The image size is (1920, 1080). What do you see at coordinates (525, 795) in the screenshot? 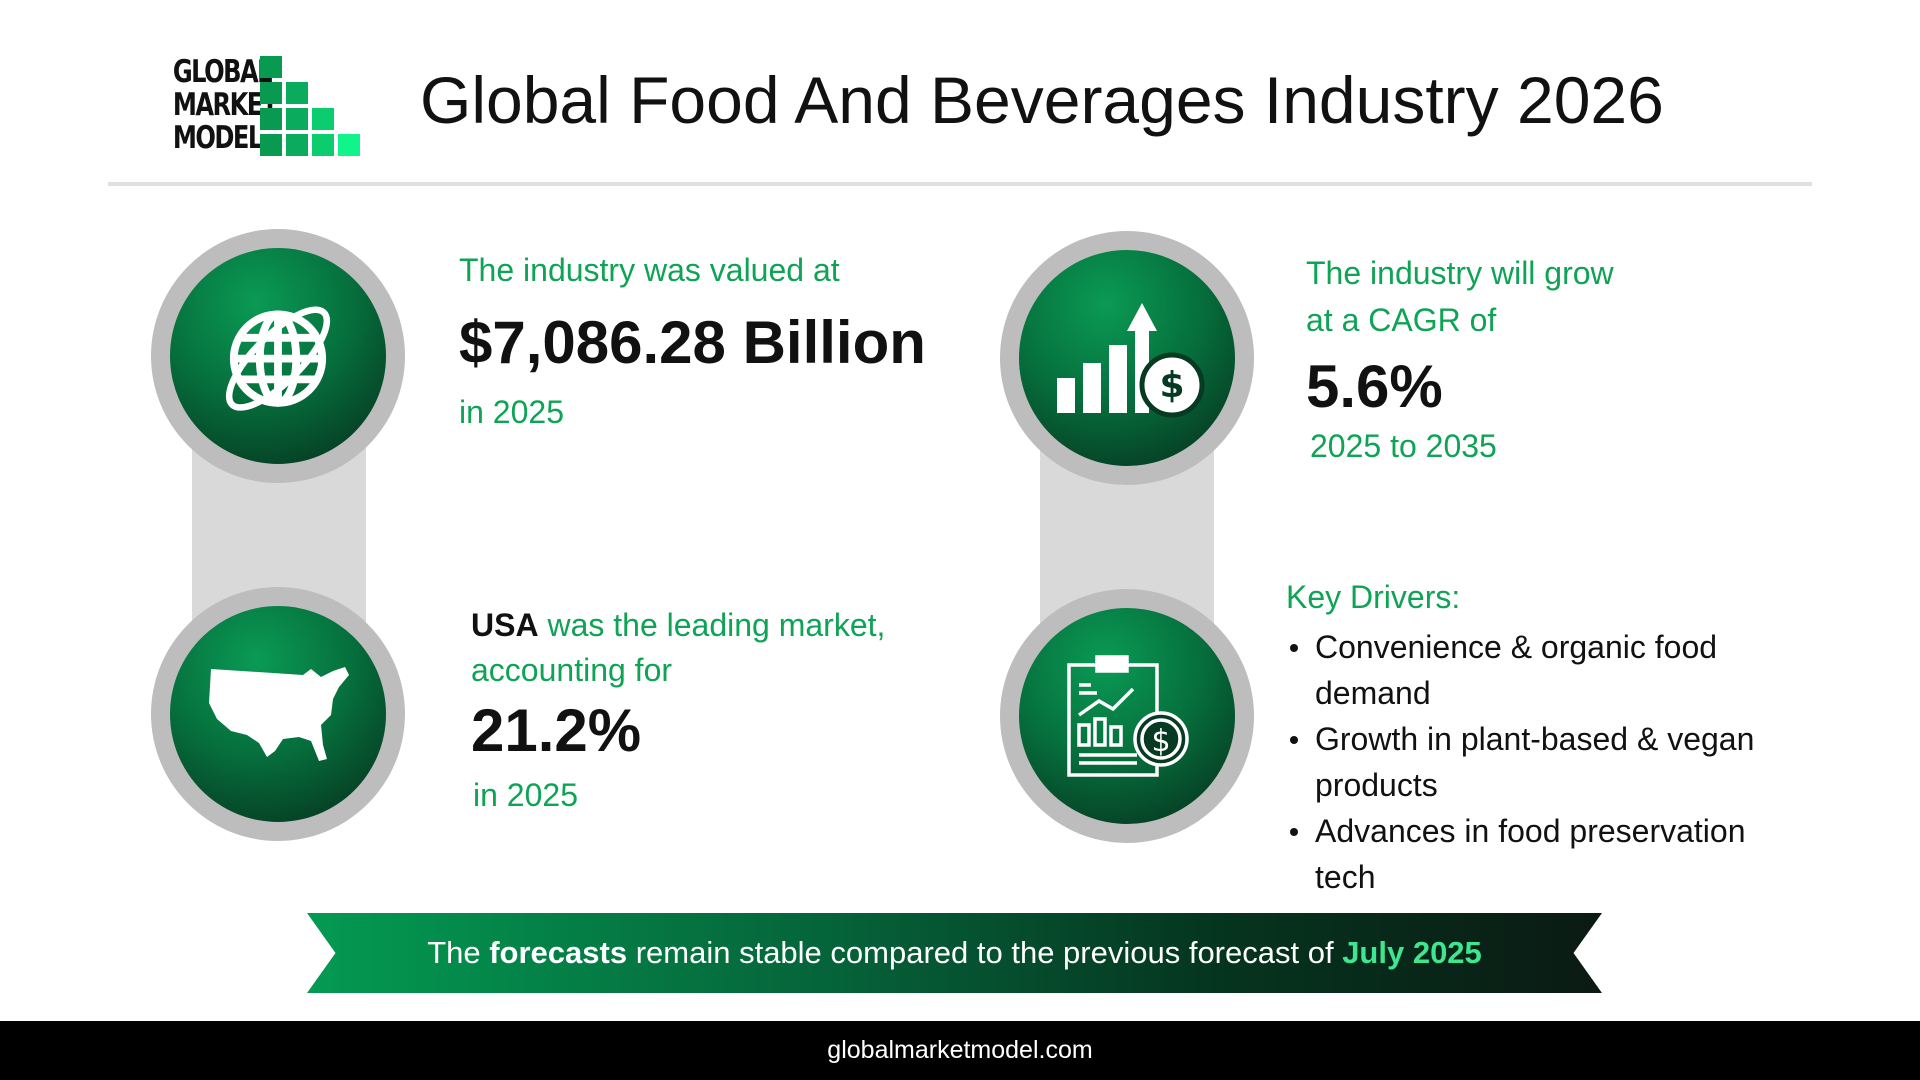
I see `leading-market-year: in 2025` at bounding box center [525, 795].